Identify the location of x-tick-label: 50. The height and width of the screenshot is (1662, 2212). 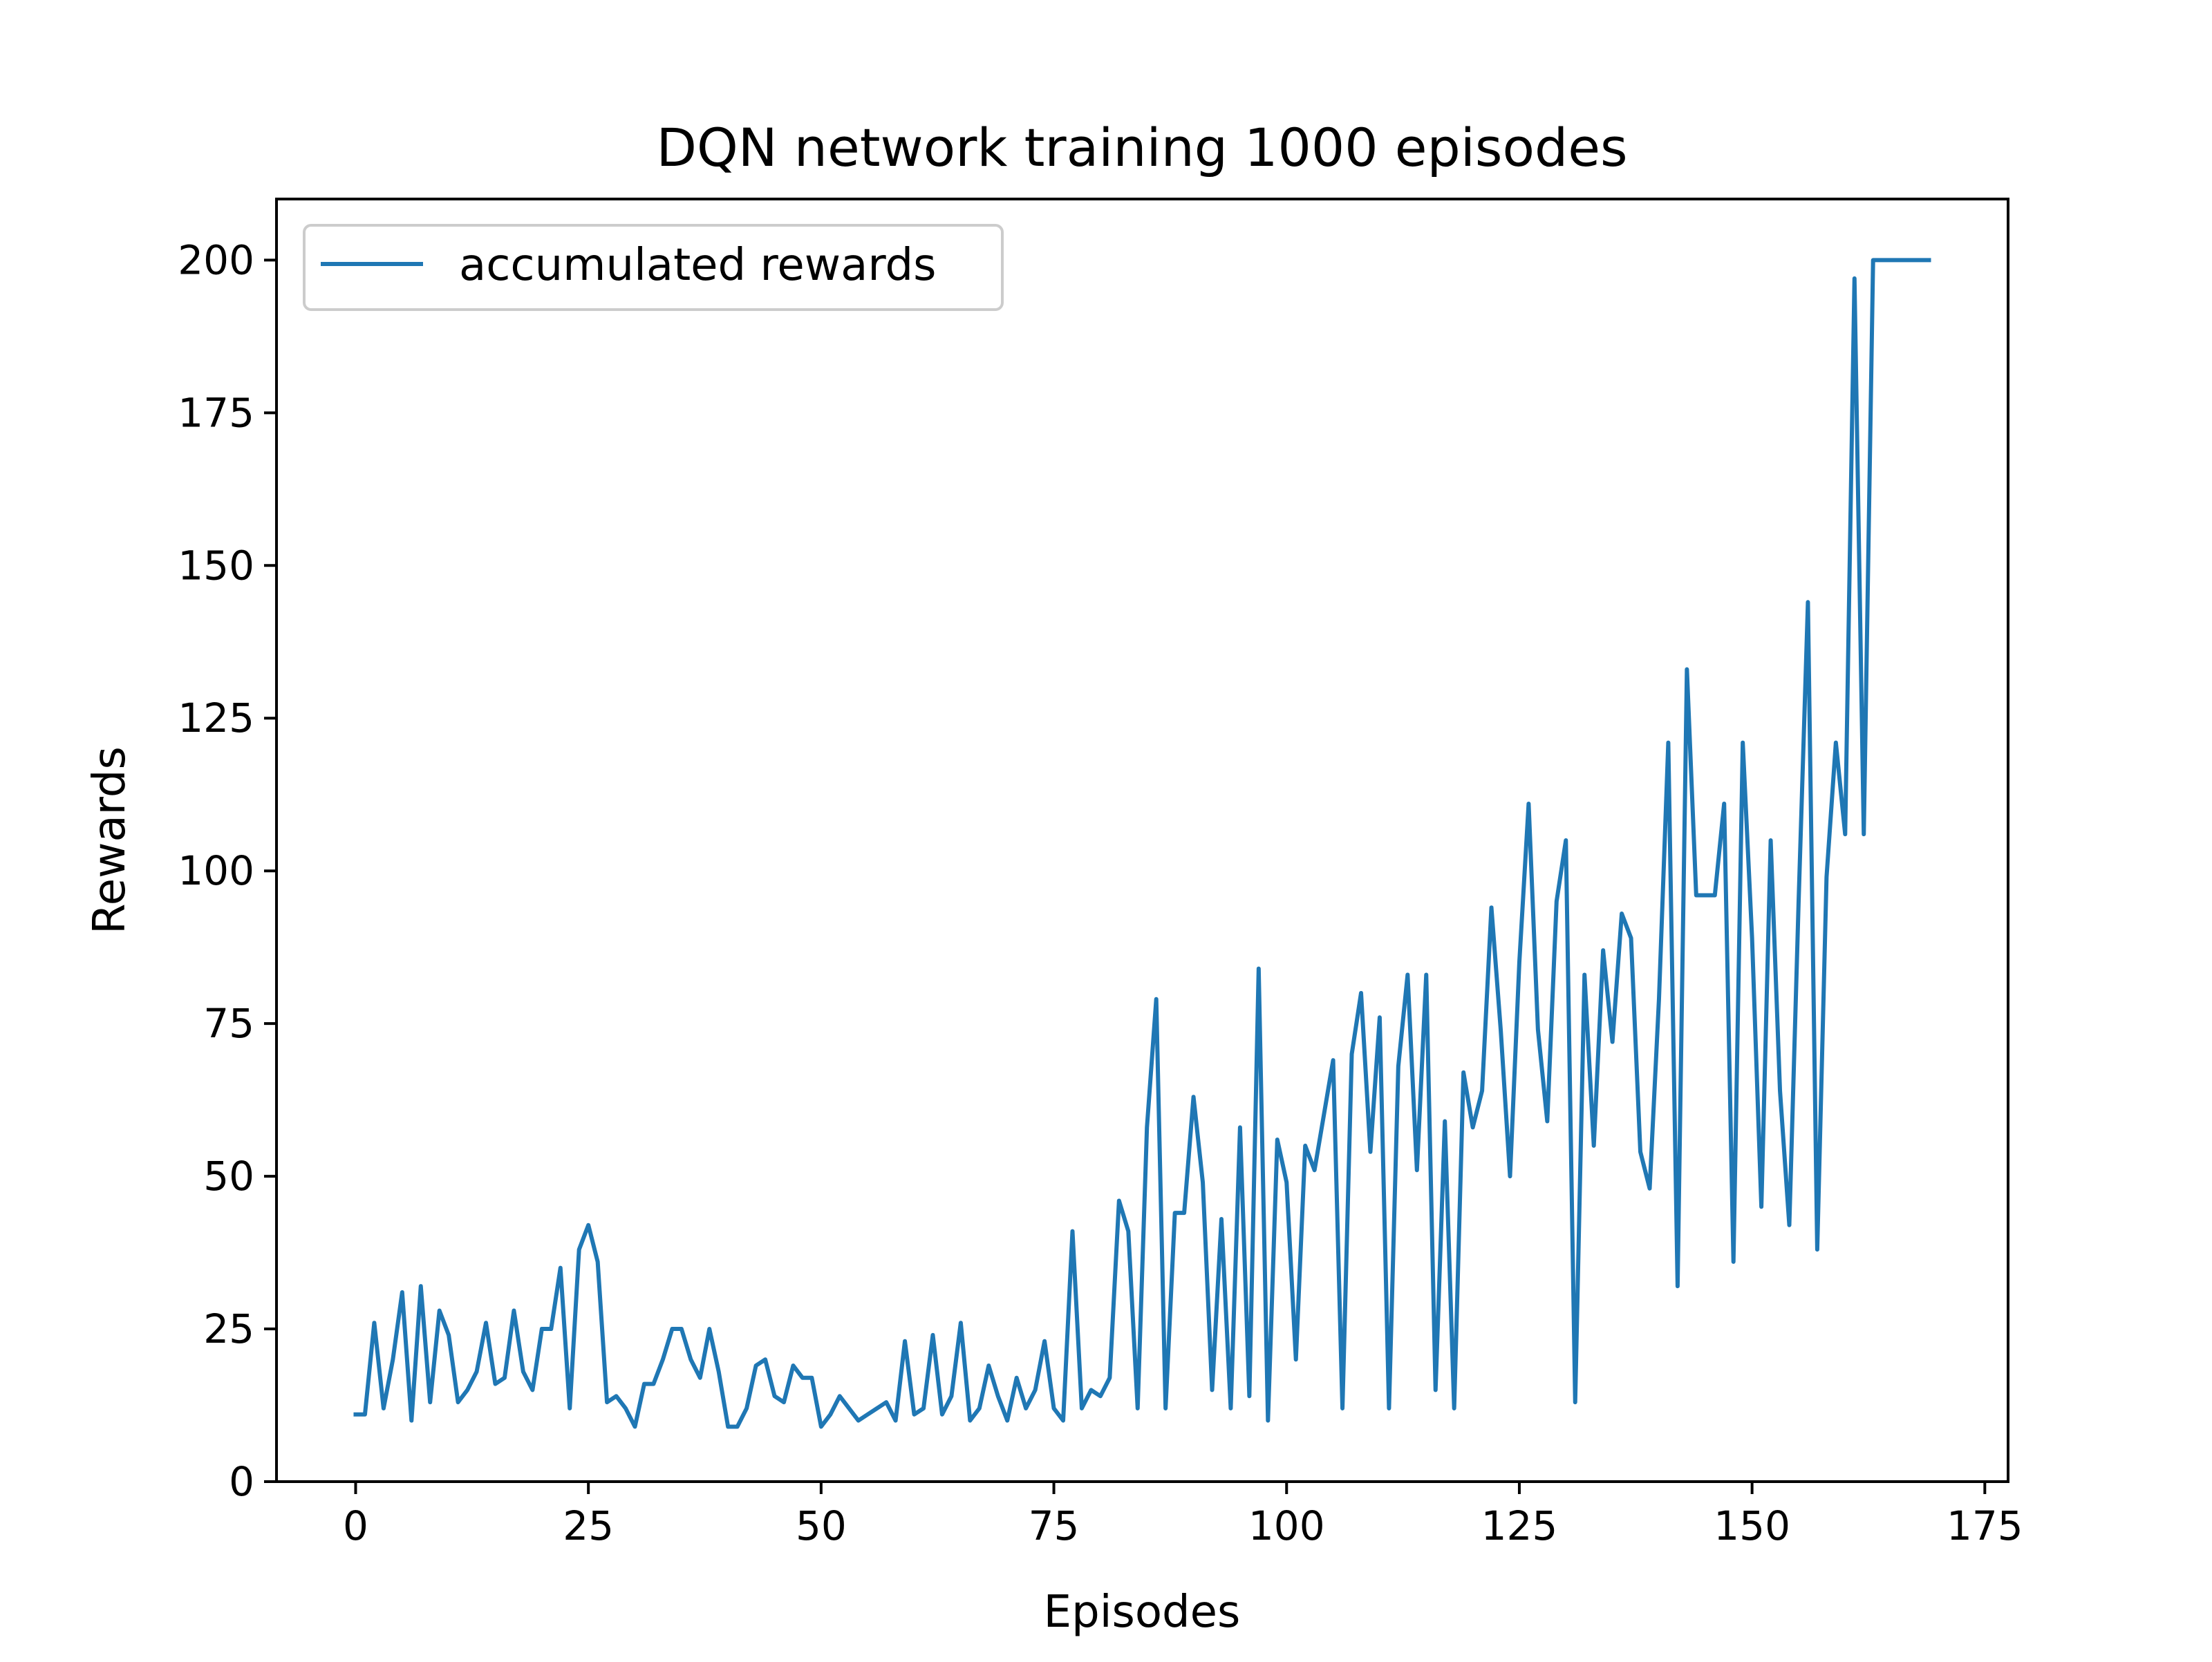
(821, 1525).